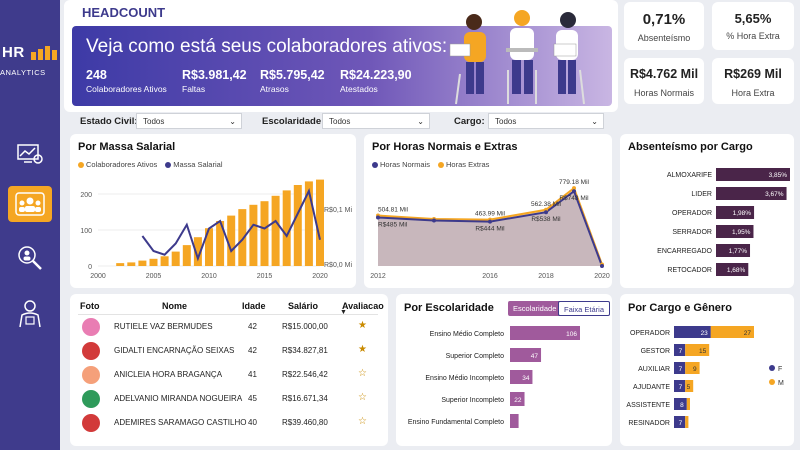 This screenshot has height=450, width=800. What do you see at coordinates (175, 306) in the screenshot?
I see `col-header-nome: Nome` at bounding box center [175, 306].